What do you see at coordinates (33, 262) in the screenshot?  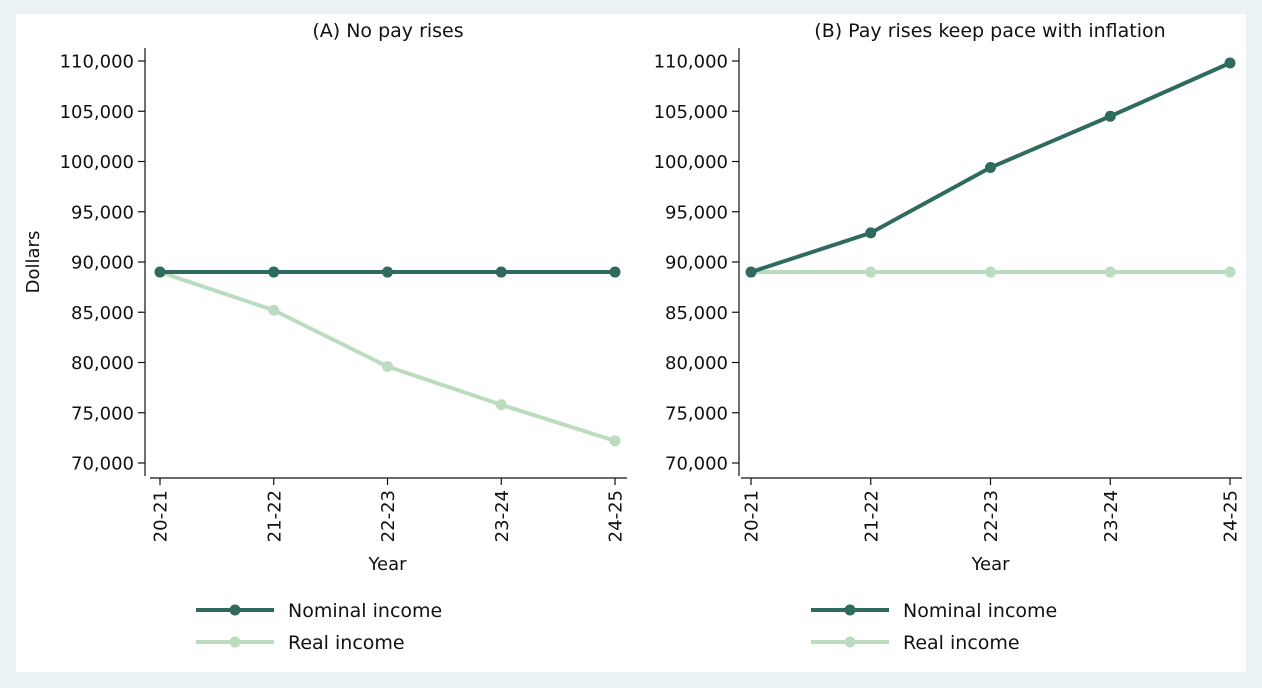 I see `y-axis-title: Dollars` at bounding box center [33, 262].